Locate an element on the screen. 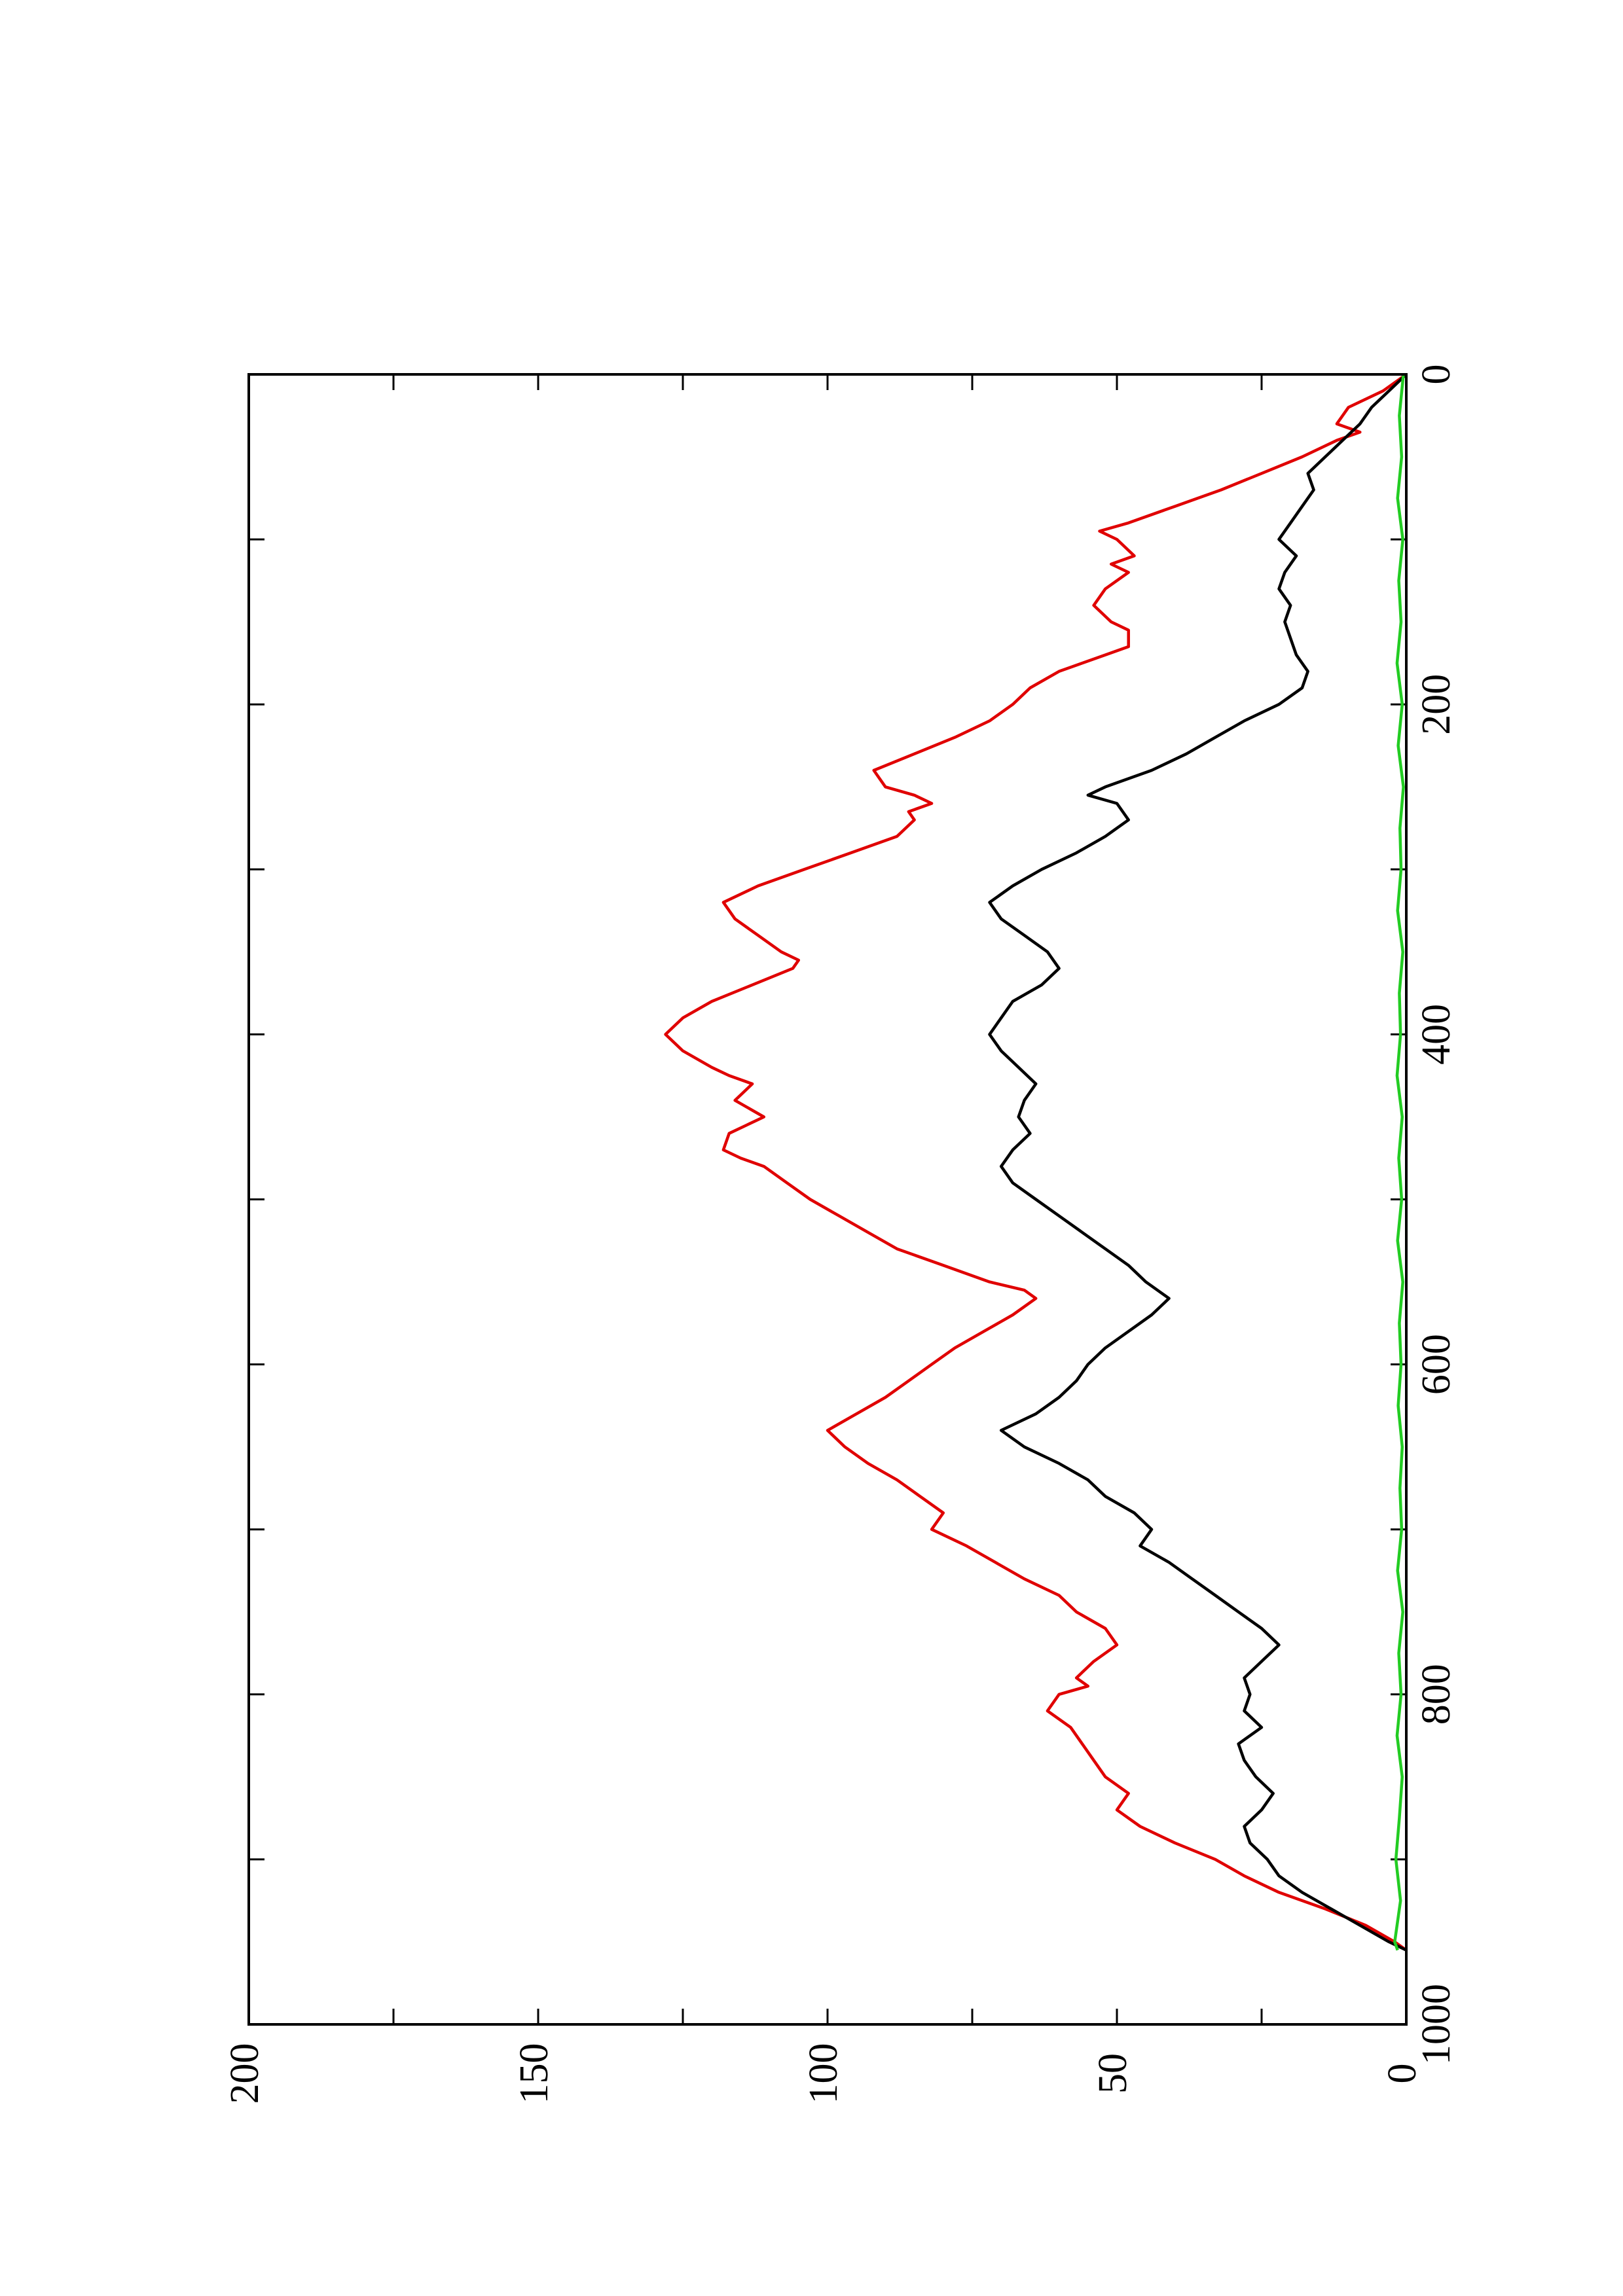 Image resolution: width=1623 pixels, height=2296 pixels. y-tick-label: 200 is located at coordinates (245, 2073).